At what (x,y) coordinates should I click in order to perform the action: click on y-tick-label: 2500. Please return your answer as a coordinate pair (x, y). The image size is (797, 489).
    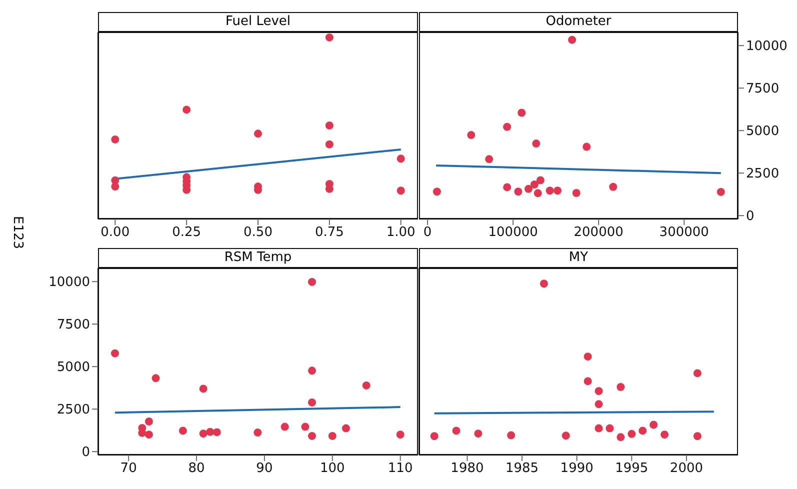
    Looking at the image, I should click on (73, 410).